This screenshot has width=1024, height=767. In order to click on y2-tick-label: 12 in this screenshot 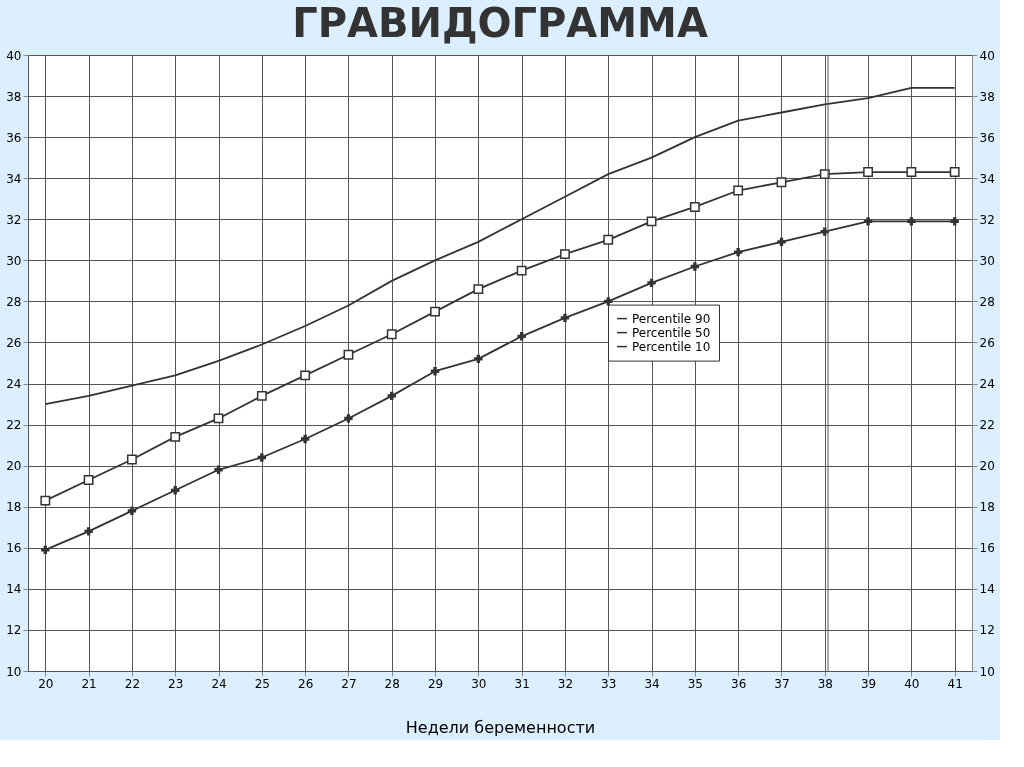, I will do `click(987, 630)`.